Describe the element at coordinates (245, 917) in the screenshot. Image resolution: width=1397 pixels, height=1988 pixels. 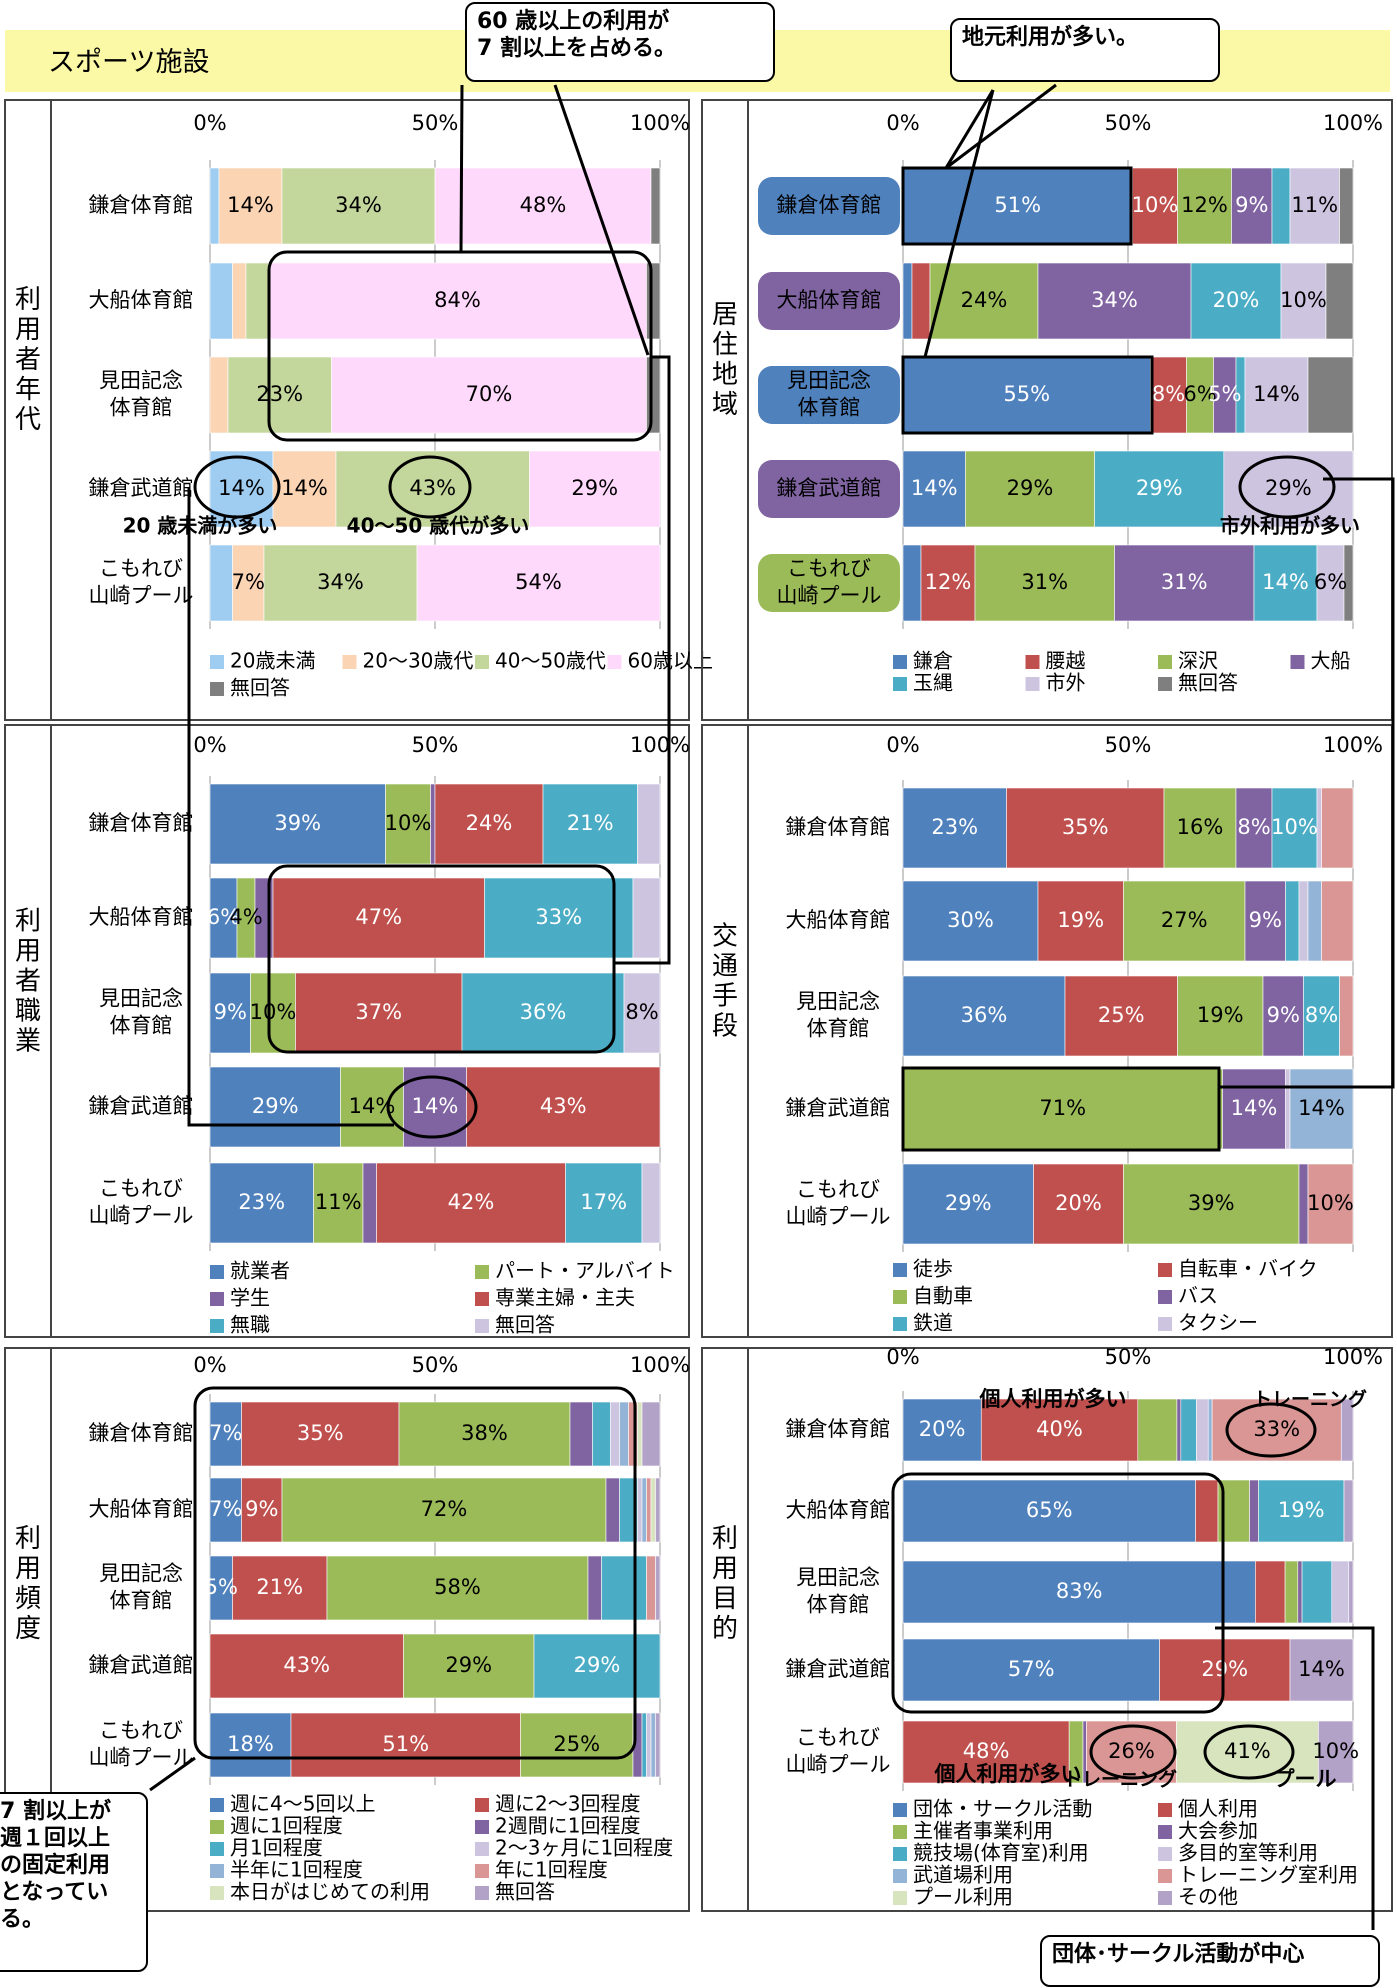
I see `data-label: 4%` at that location.